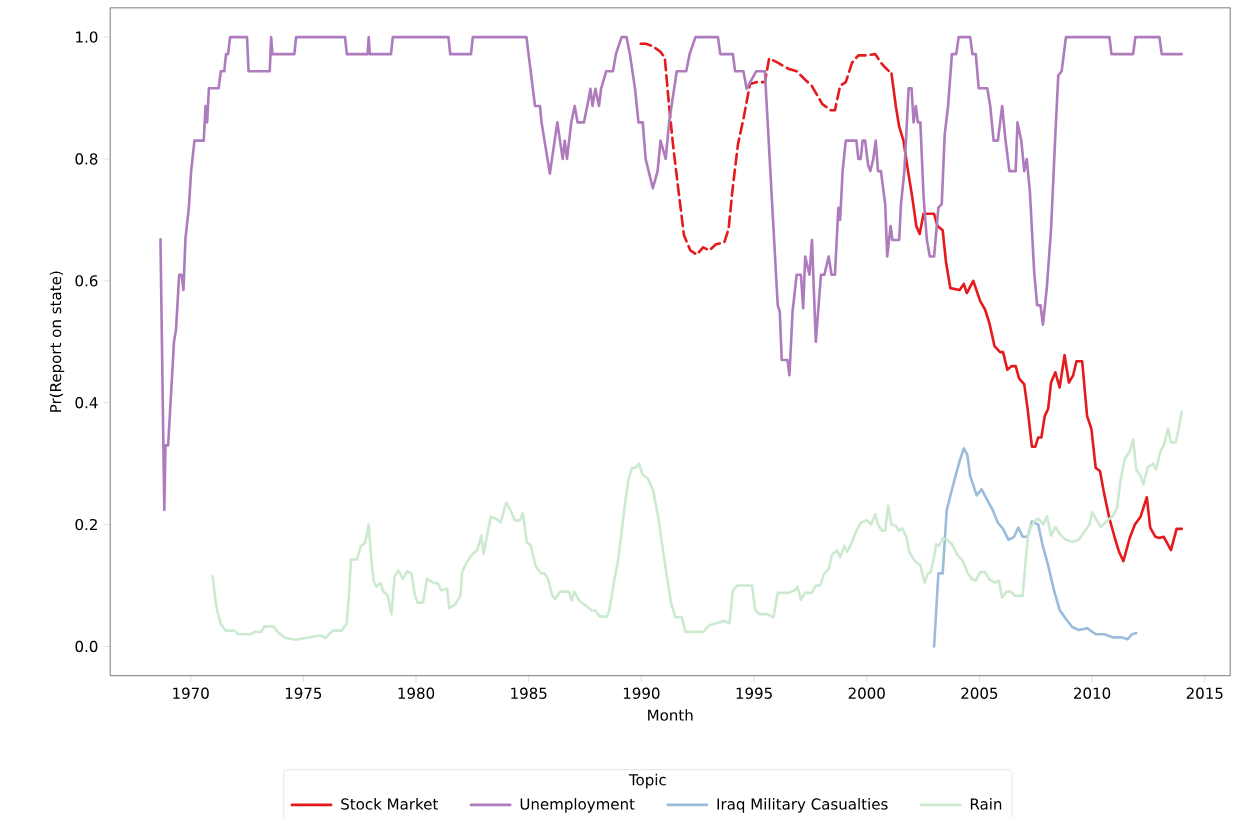 The height and width of the screenshot is (818, 1241). Describe the element at coordinates (1035, 547) in the screenshot. I see `line-series` at that location.